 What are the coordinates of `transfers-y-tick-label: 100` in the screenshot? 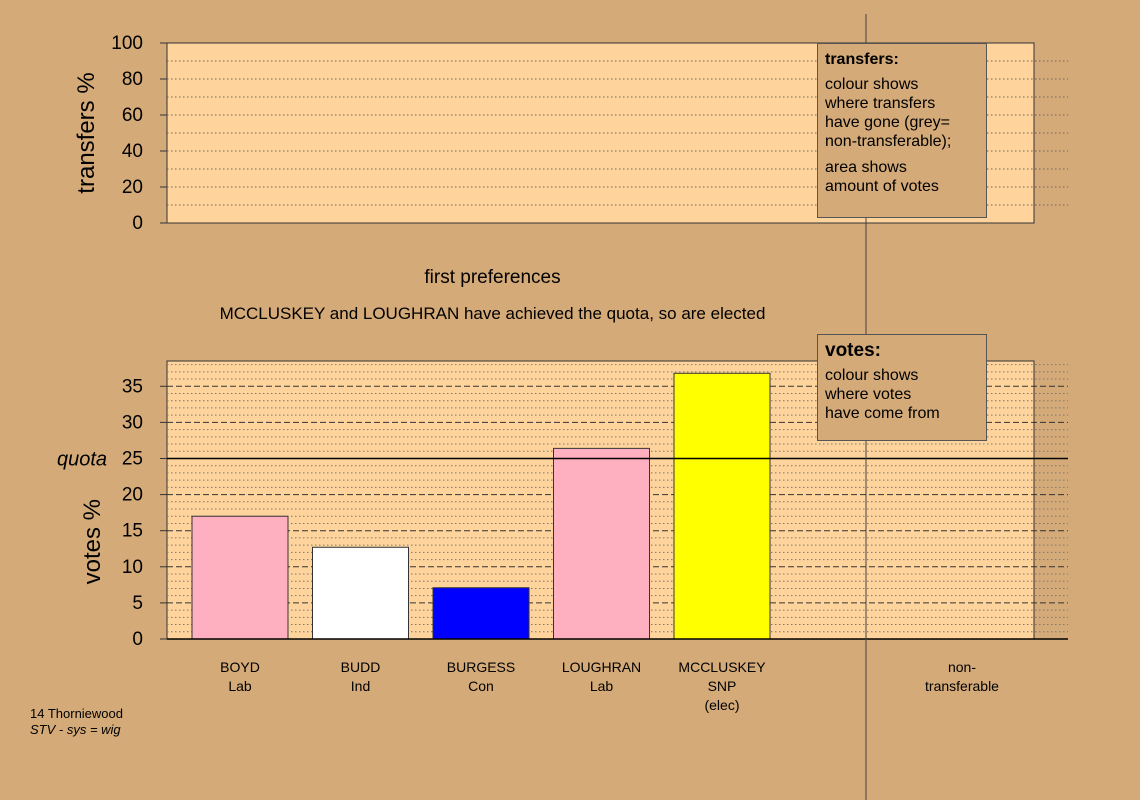 It's located at (127, 43).